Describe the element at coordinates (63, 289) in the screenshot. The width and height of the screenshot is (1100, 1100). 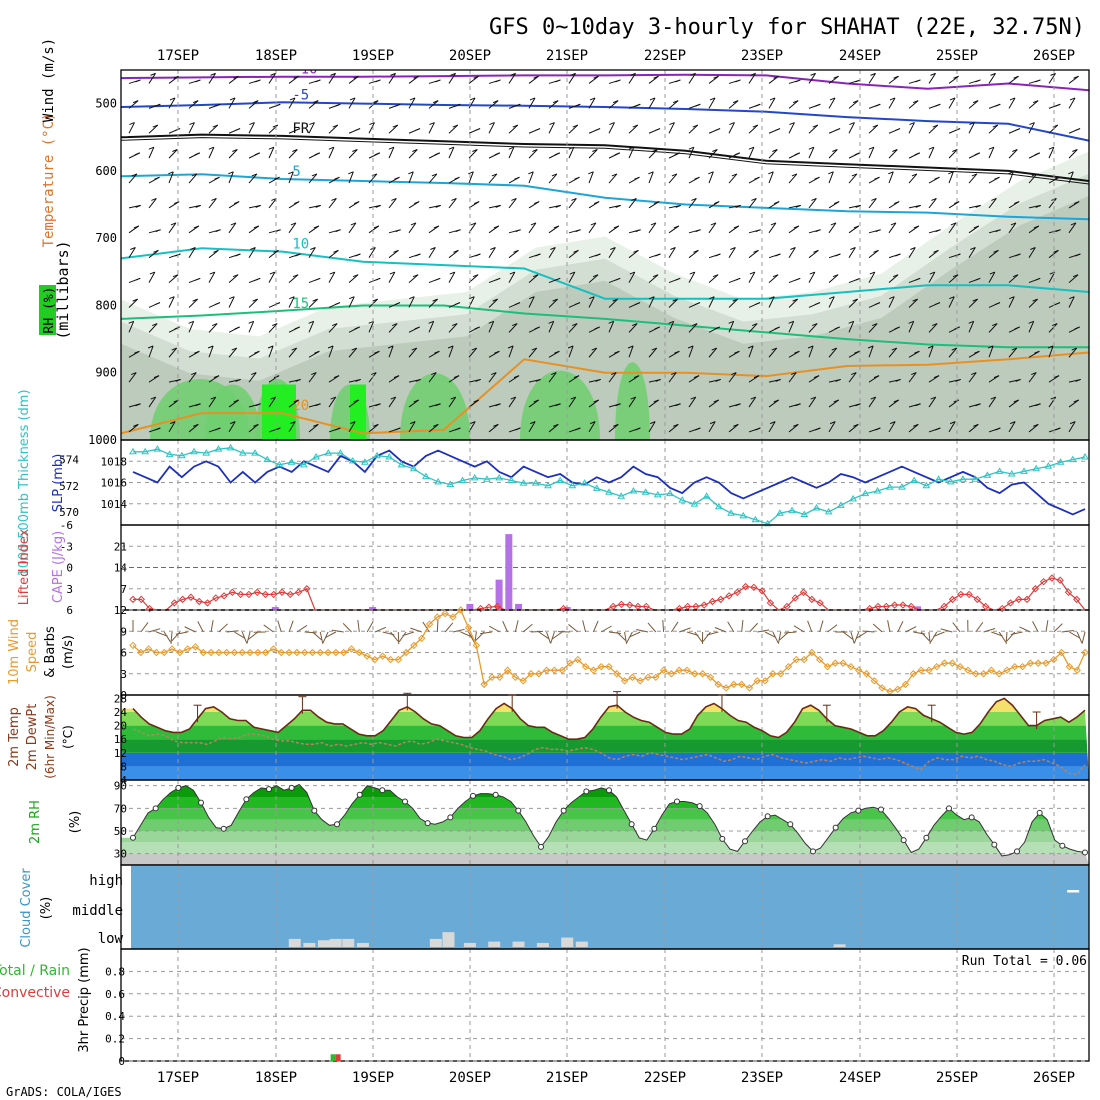
I see `upper-air-ylabel: (millibars)` at that location.